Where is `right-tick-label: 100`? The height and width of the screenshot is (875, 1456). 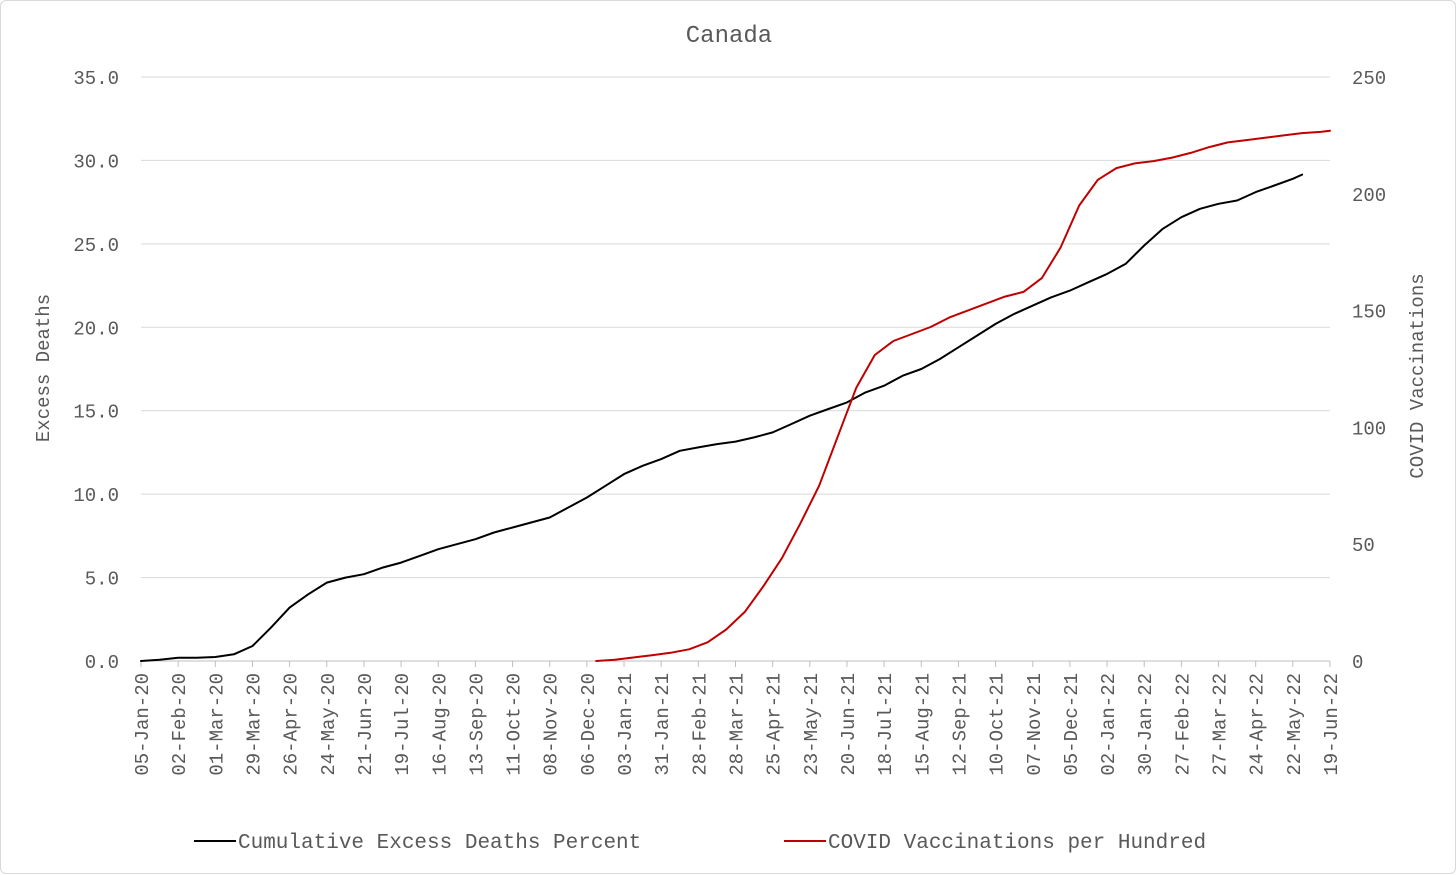
right-tick-label: 100 is located at coordinates (1369, 429).